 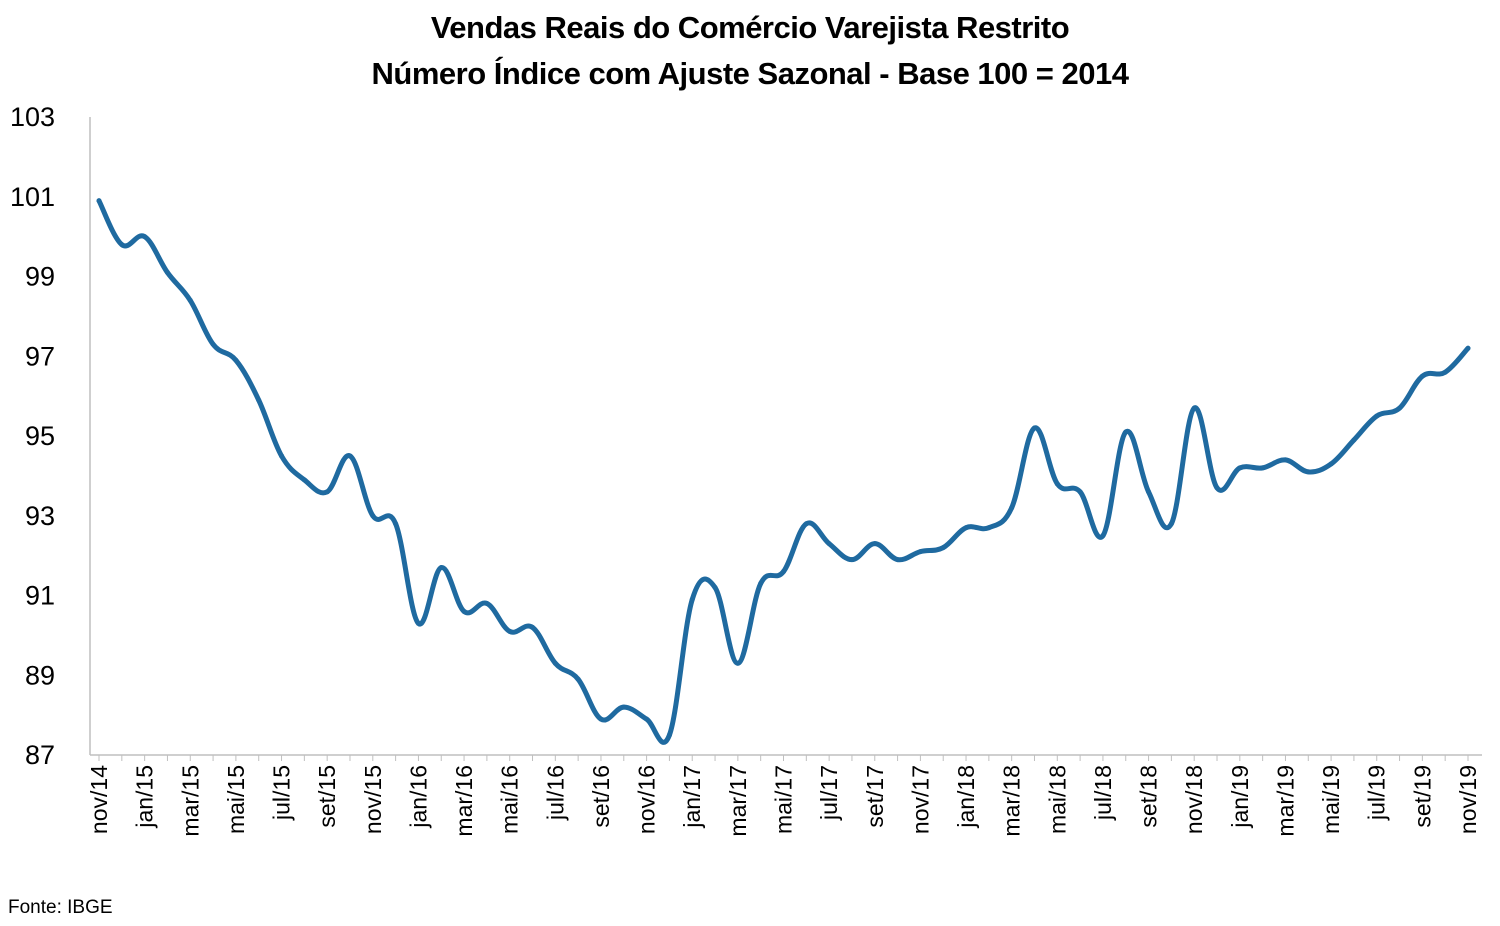 What do you see at coordinates (1012, 801) in the screenshot?
I see `x-tick-label: mar/18` at bounding box center [1012, 801].